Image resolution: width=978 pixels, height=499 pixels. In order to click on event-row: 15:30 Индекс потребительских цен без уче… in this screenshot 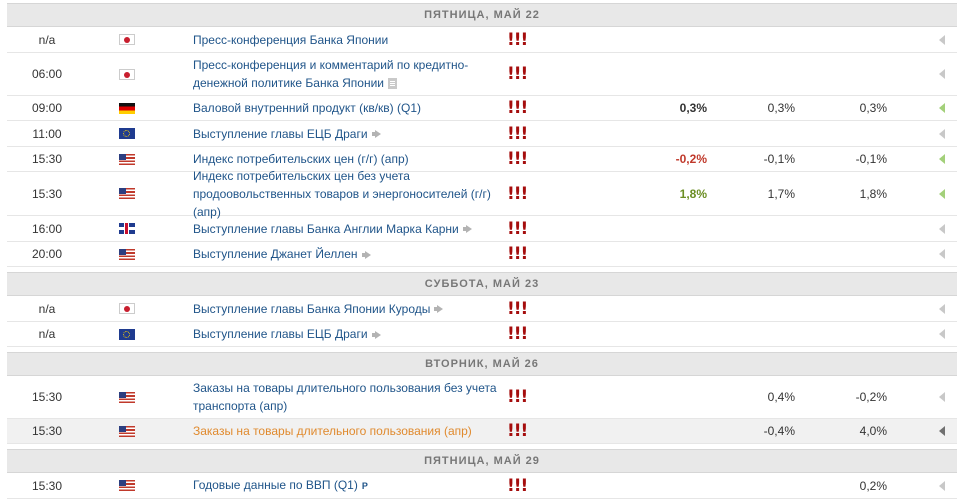, I will do `click(482, 193)`.